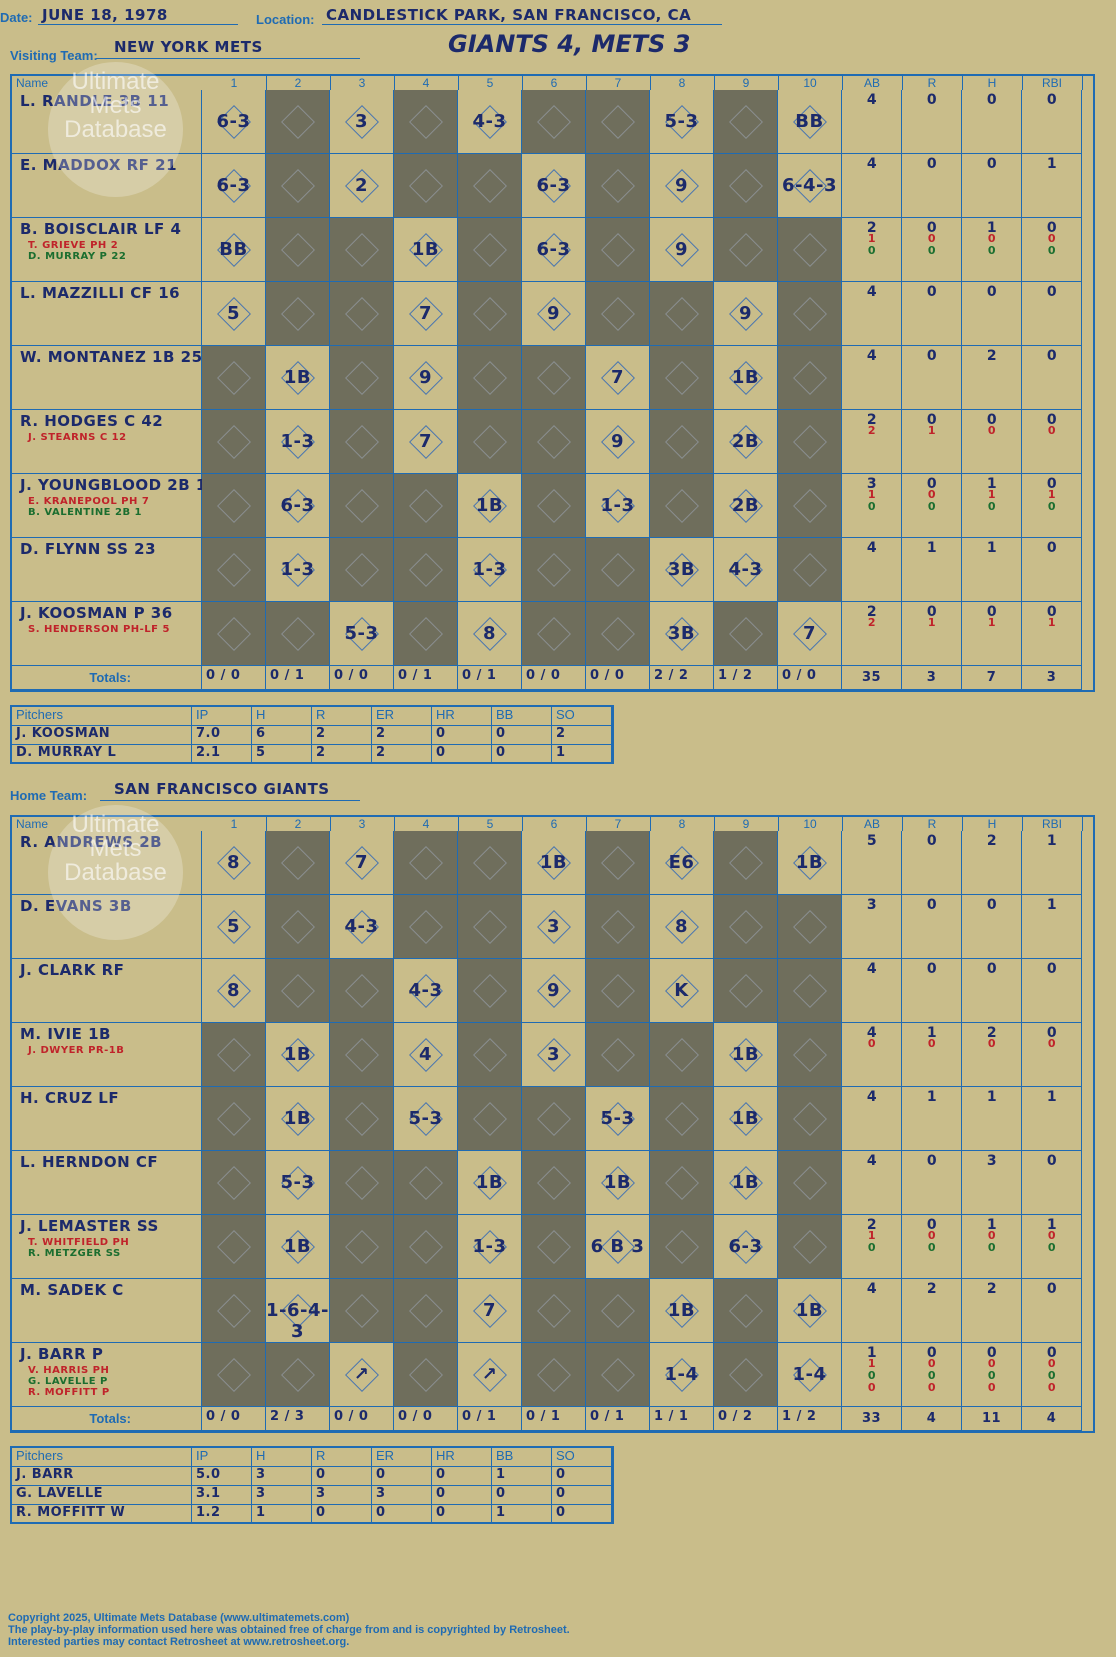  I want to click on play-result: ↗, so click(361, 1374).